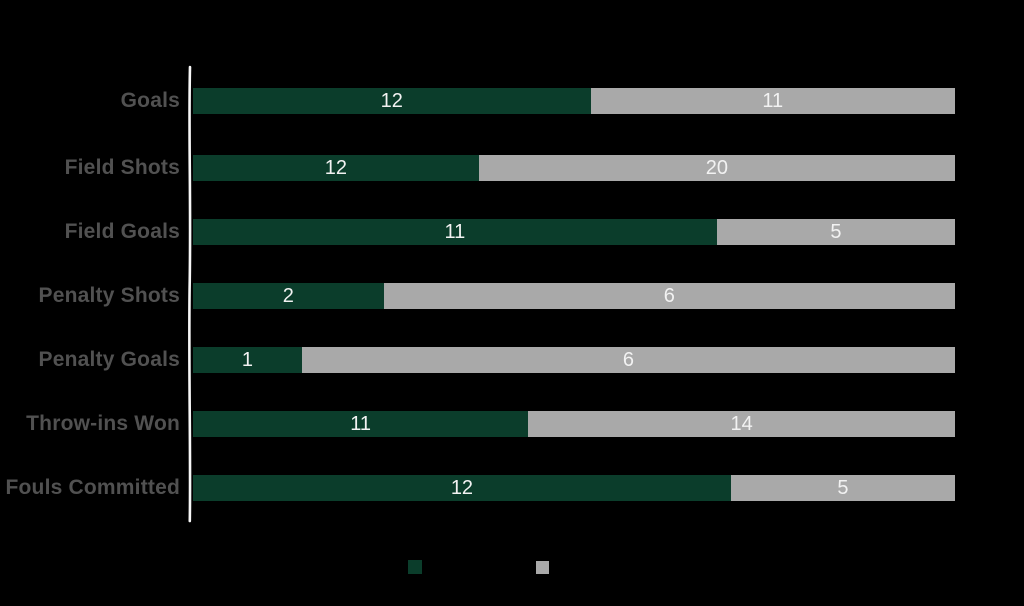 The image size is (1024, 606). I want to click on bar-row-throw-ins-won: Throw-ins Won 11 14, so click(477, 424).